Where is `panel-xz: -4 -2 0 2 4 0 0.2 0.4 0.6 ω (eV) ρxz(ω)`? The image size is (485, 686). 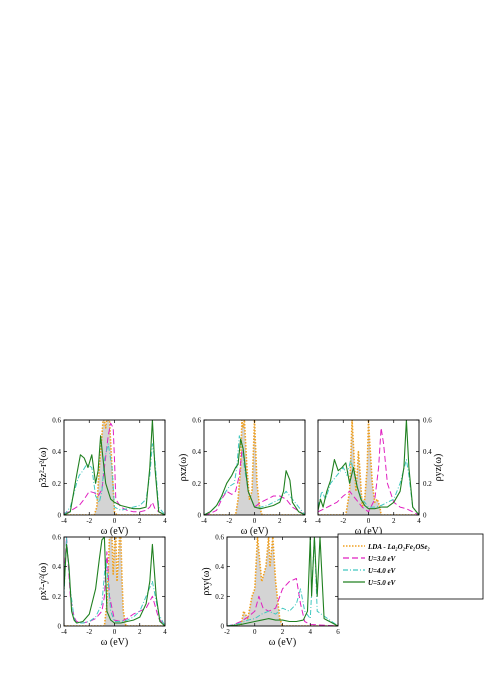
panel-xz: -4 -2 0 2 4 0 0.2 0.4 0.6 ω (eV) ρxz(ω) is located at coordinates (242, 477).